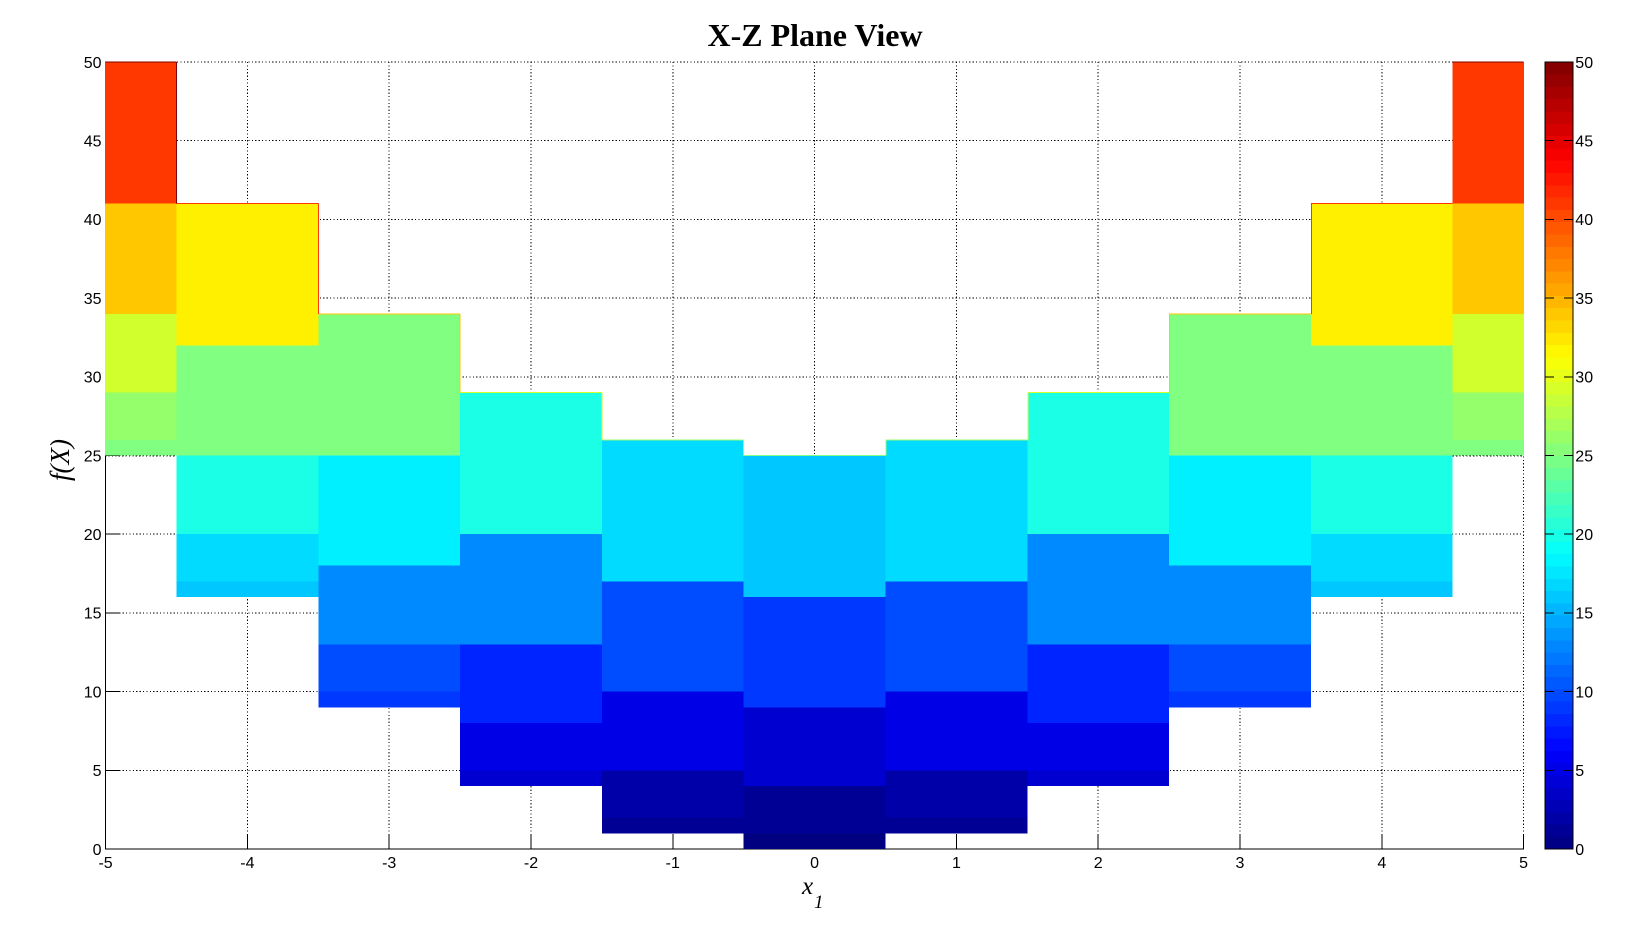 This screenshot has height=950, width=1632. I want to click on svg-text: 3, so click(1240, 863).